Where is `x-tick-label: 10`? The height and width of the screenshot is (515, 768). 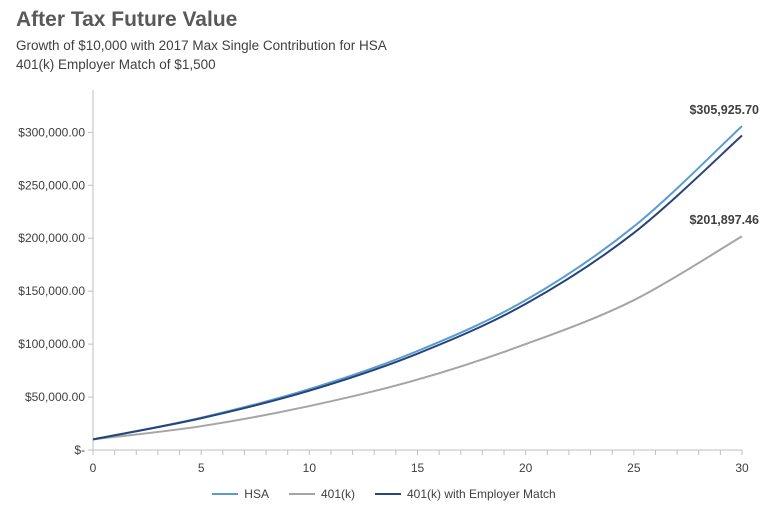 x-tick-label: 10 is located at coordinates (310, 468).